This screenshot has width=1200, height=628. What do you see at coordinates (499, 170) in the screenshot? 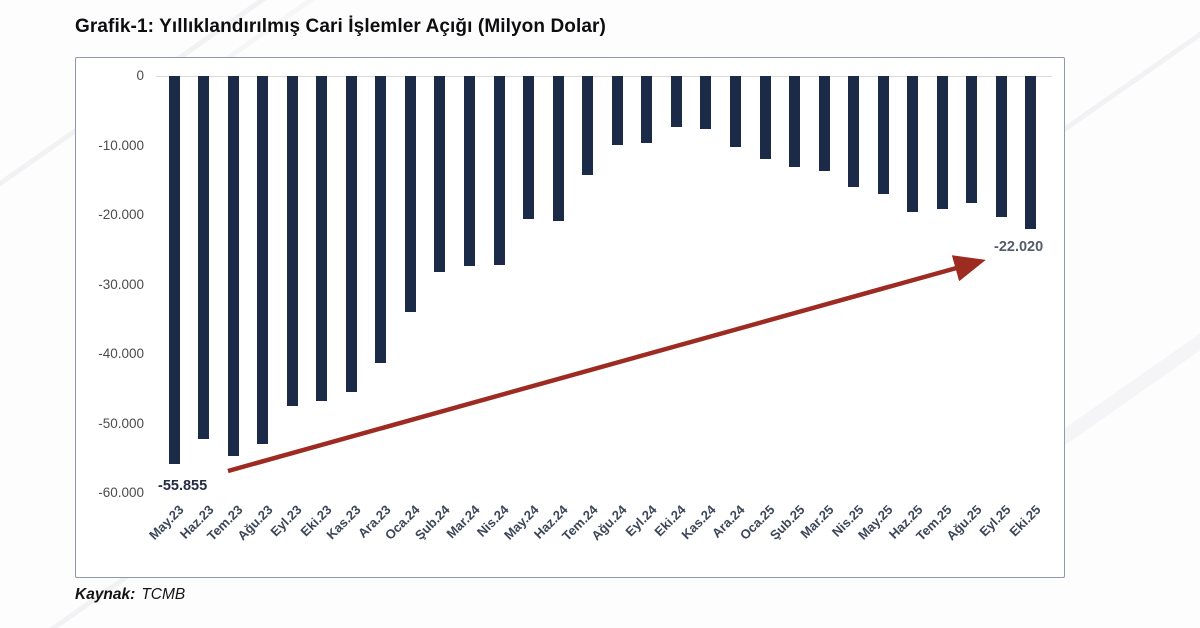
I see `bar-Nis.24` at bounding box center [499, 170].